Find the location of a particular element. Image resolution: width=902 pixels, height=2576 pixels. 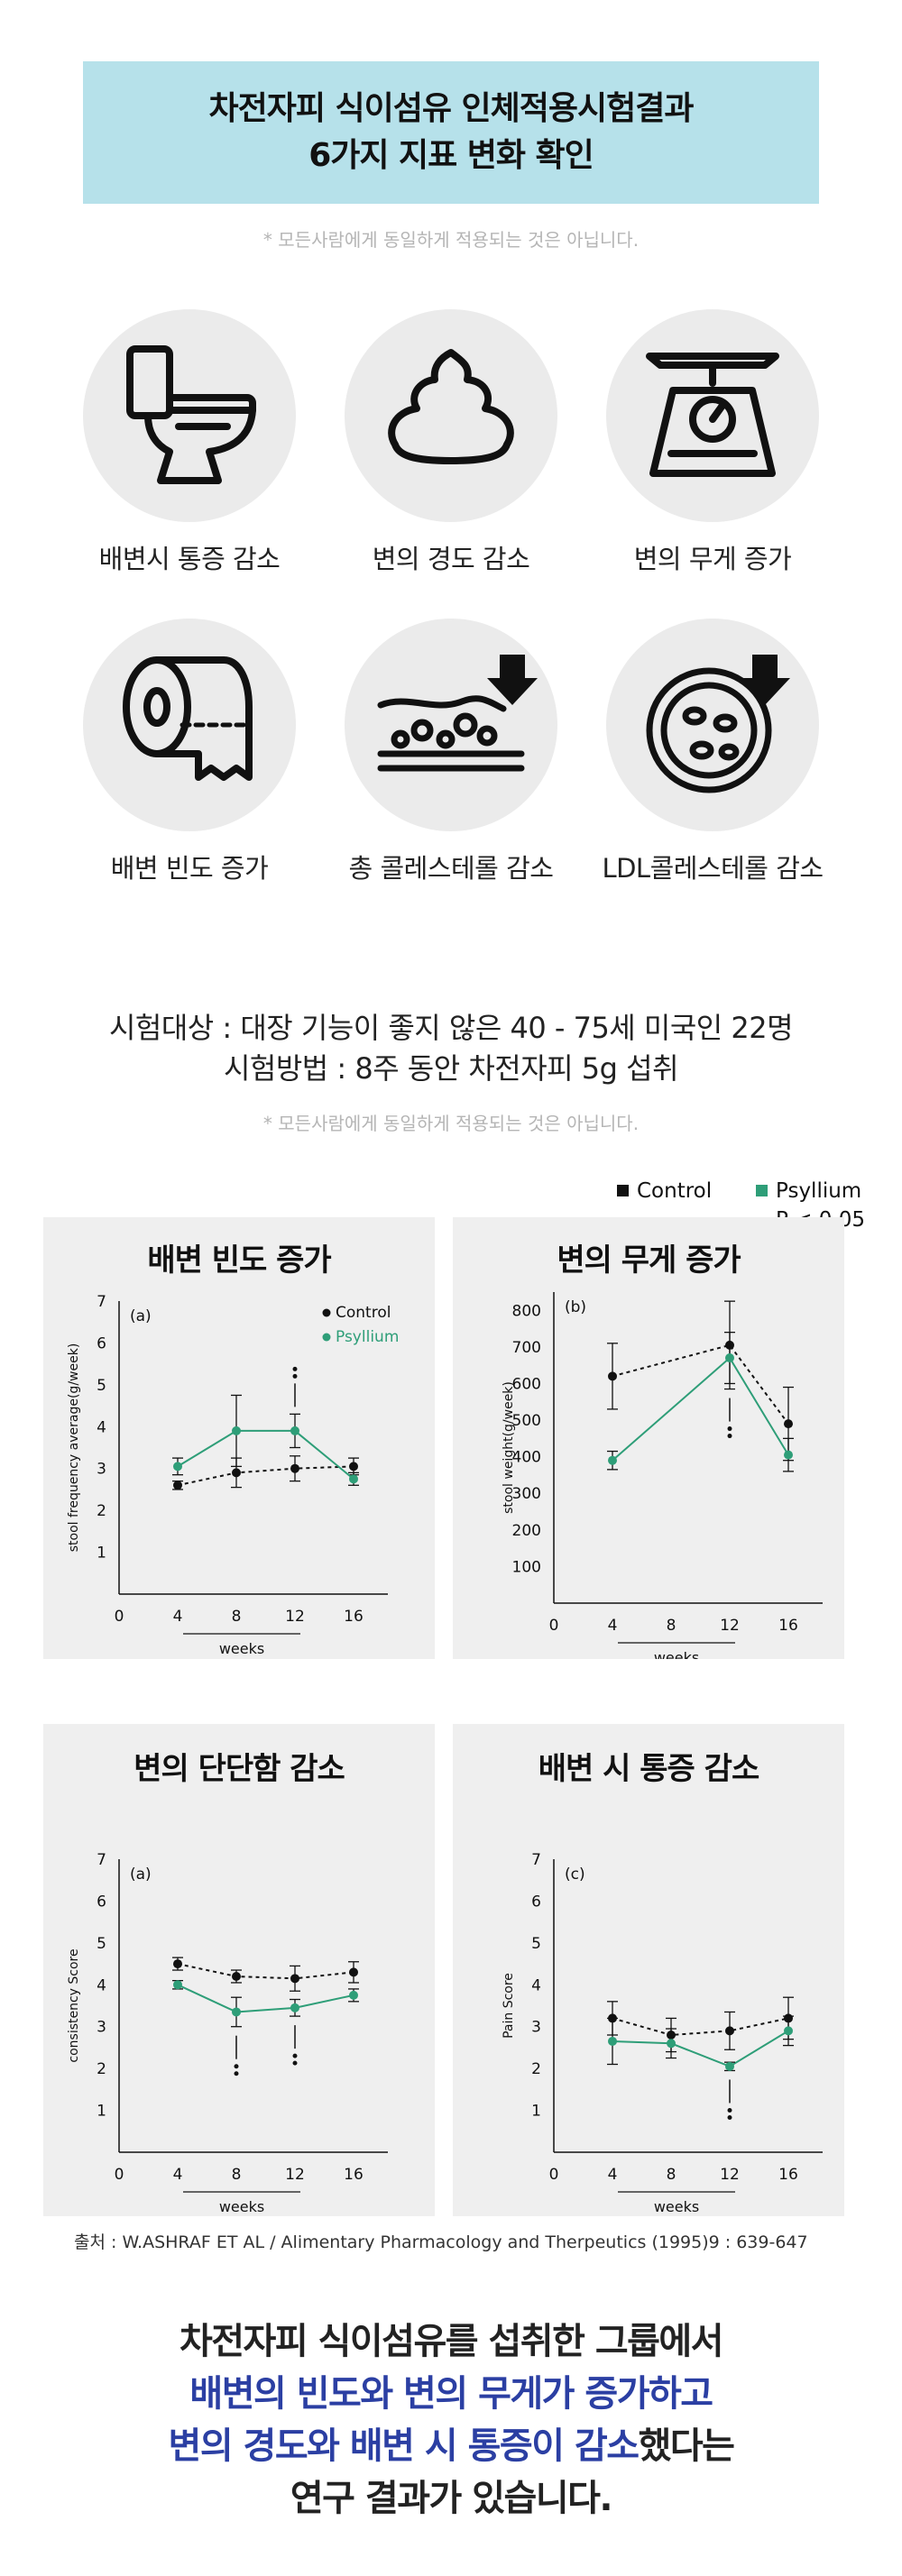

header-title-line1: 차전자피 식이섬유 인체적용시험결과 is located at coordinates (451, 108).